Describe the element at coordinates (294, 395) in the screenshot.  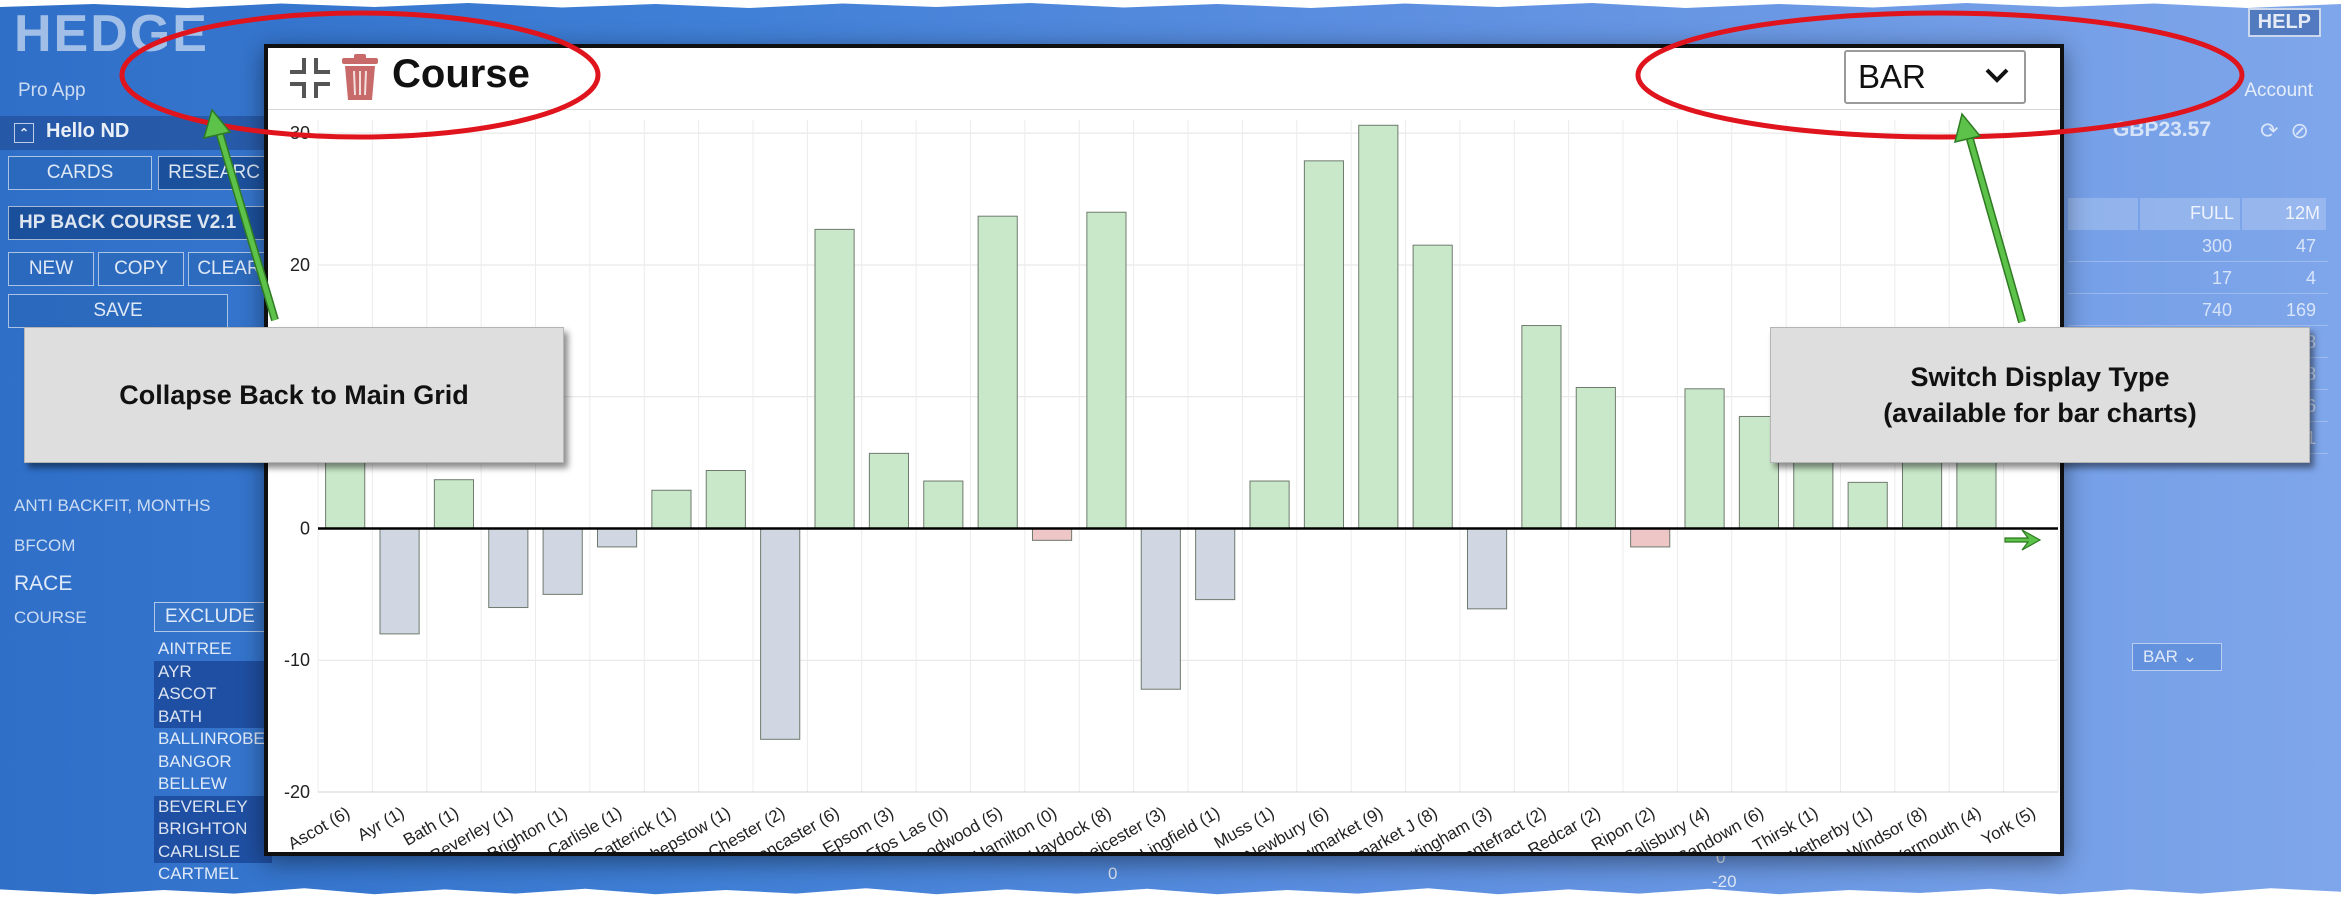
I see `collapse-callout: Collapse Back to Main Grid` at that location.